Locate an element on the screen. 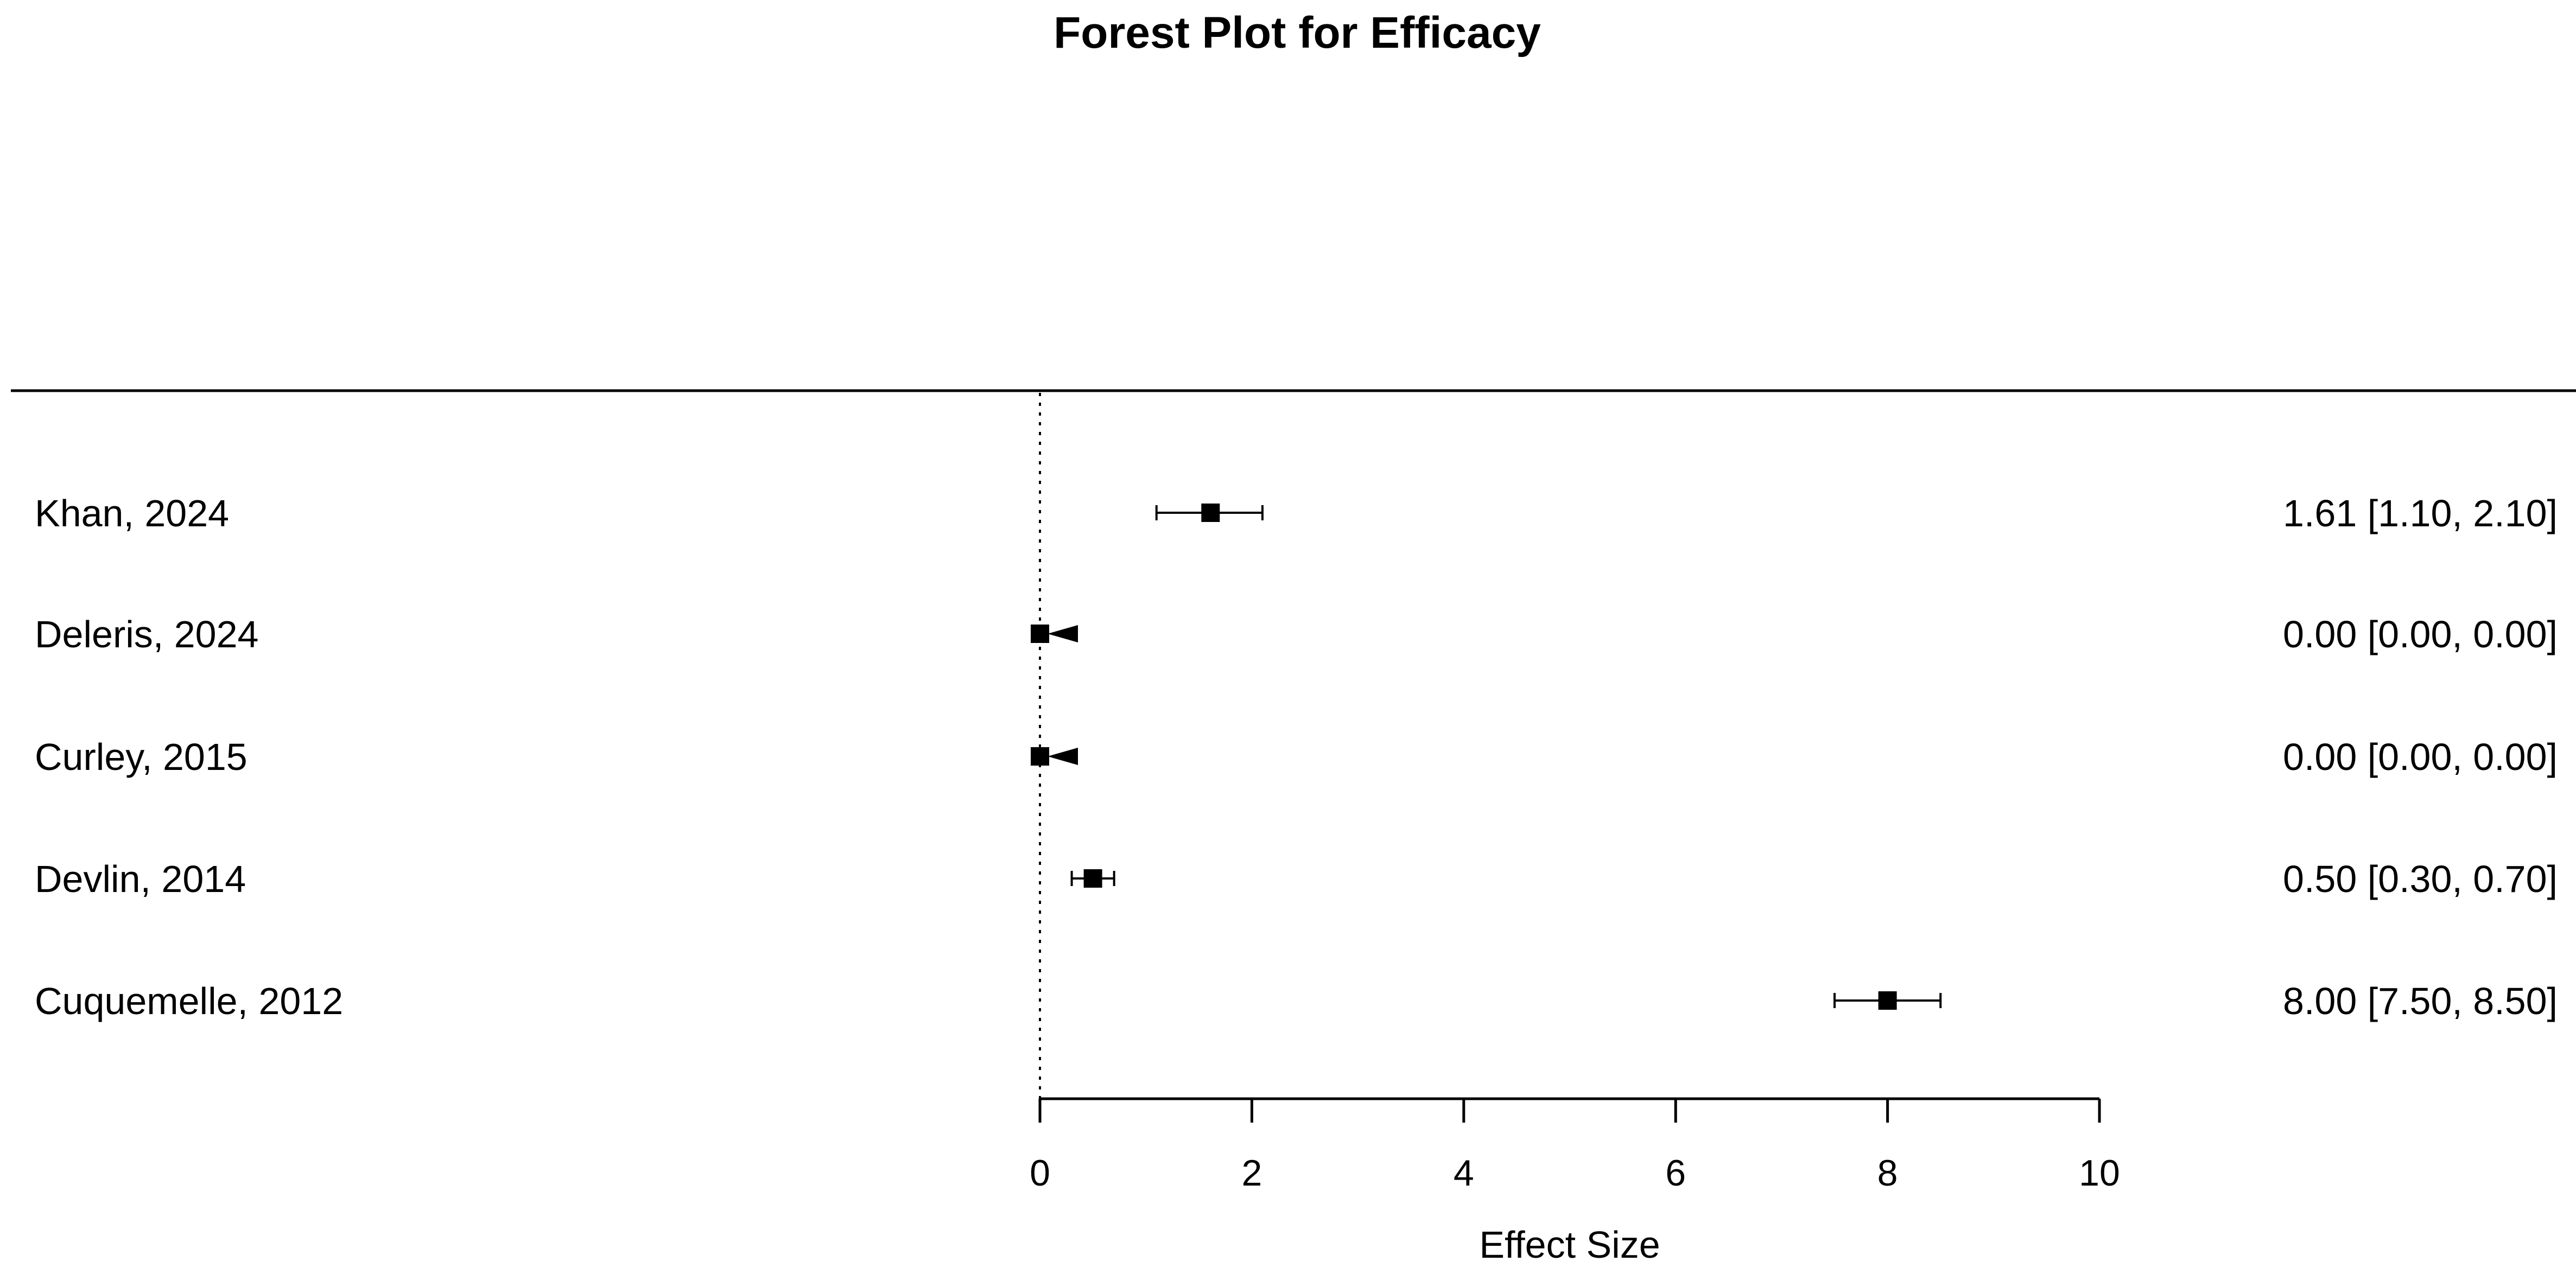 This screenshot has width=2576, height=1274. estimate-ci-text: 8.00 [7.50, 8.50] is located at coordinates (2420, 1001).